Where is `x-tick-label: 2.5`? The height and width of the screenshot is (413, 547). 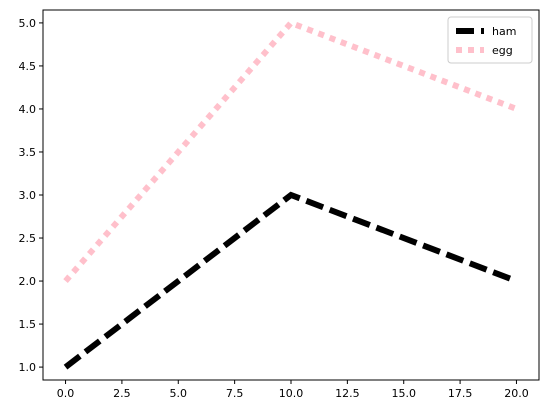 x-tick-label: 2.5 is located at coordinates (122, 393).